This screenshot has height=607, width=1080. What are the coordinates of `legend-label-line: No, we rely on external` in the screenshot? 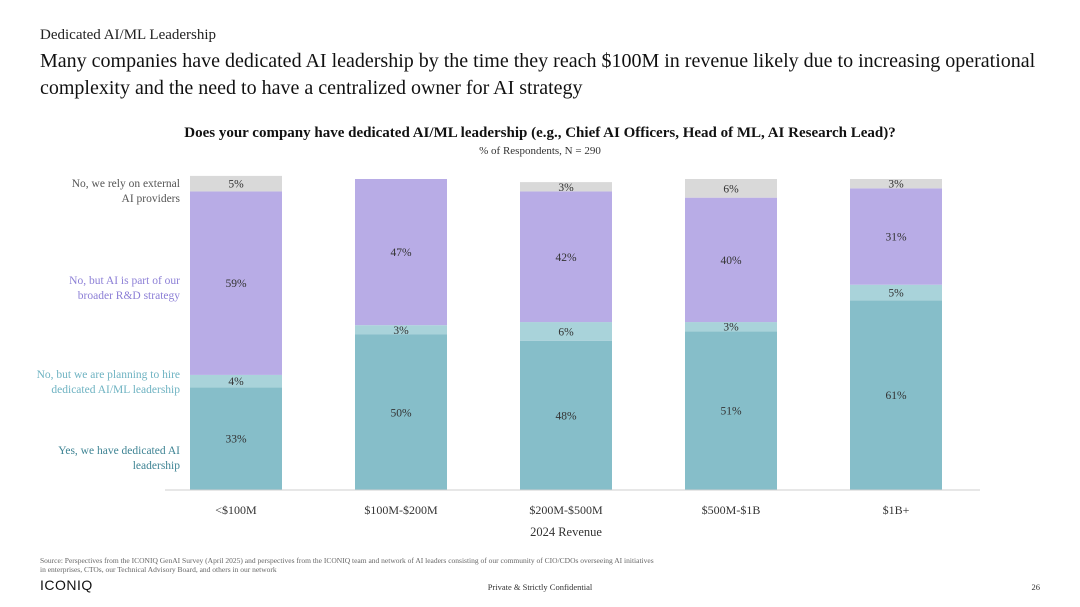 It's located at (125, 184).